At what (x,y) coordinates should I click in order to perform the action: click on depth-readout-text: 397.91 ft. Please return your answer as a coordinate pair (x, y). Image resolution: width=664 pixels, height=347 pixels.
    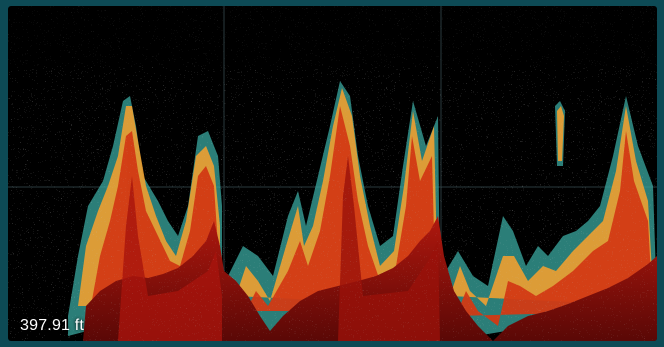
    Looking at the image, I should click on (52, 325).